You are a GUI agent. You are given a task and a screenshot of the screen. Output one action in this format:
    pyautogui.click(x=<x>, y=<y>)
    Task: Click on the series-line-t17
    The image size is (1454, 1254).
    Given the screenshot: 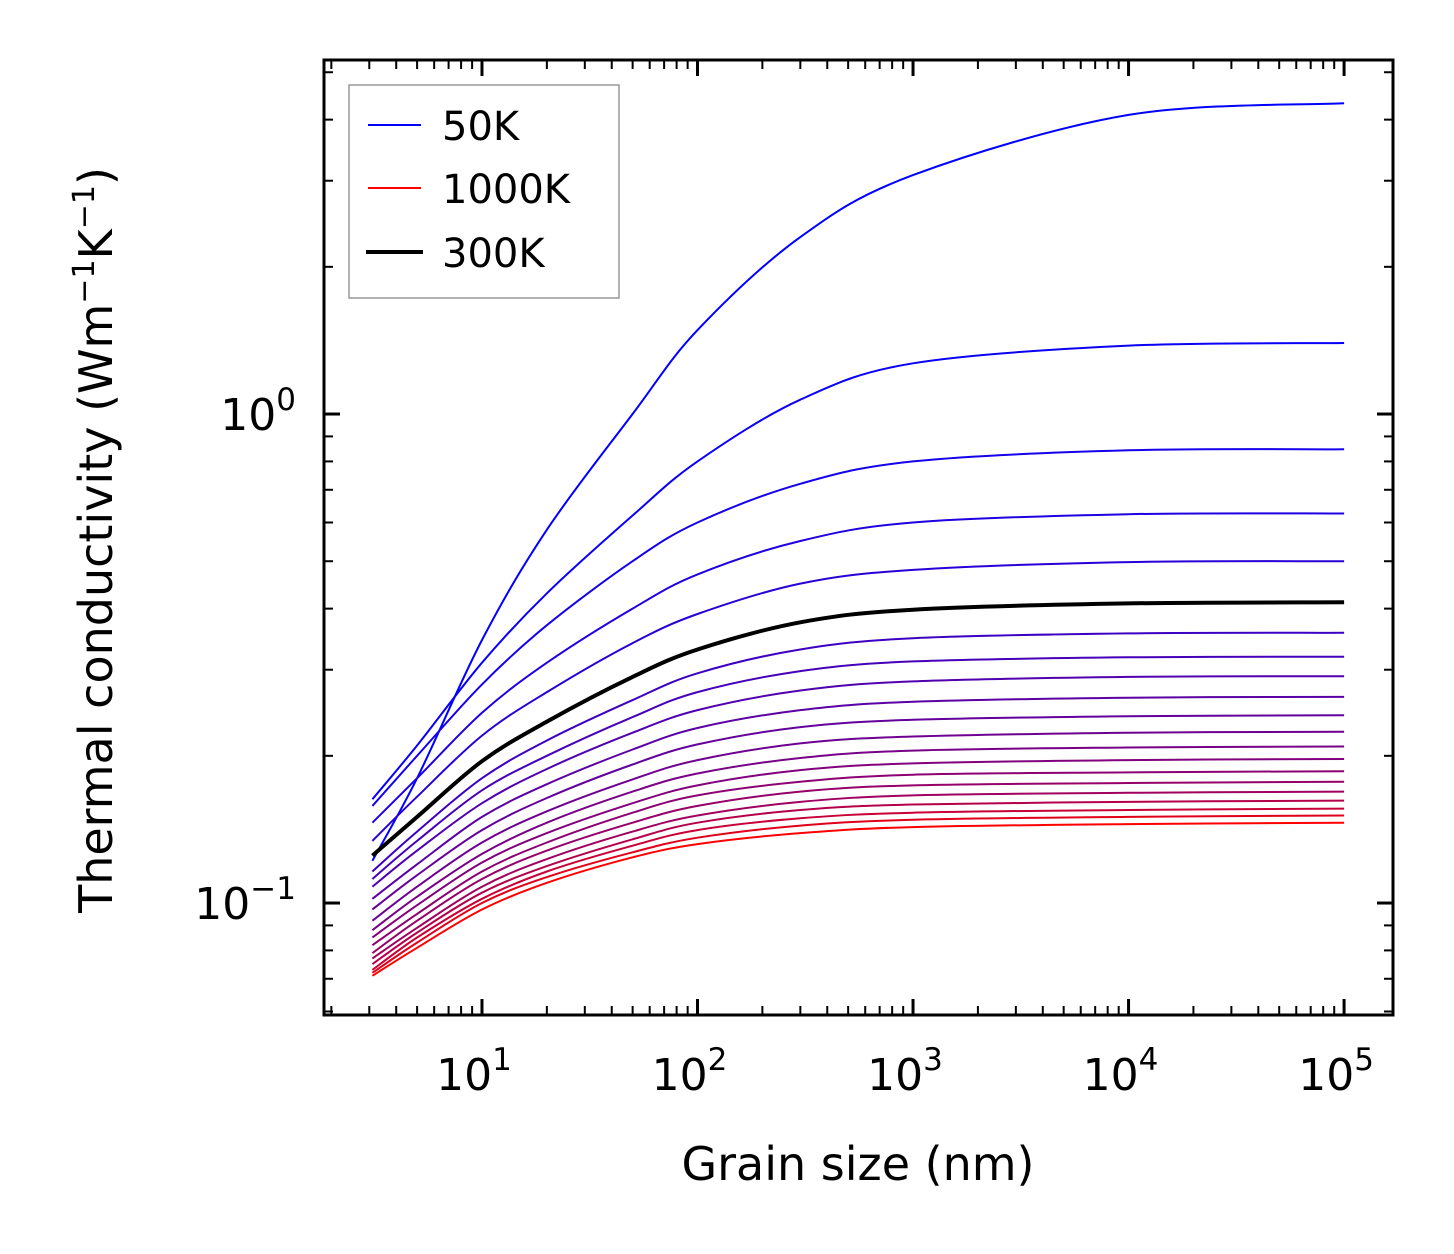 What is the action you would take?
    pyautogui.click(x=858, y=875)
    